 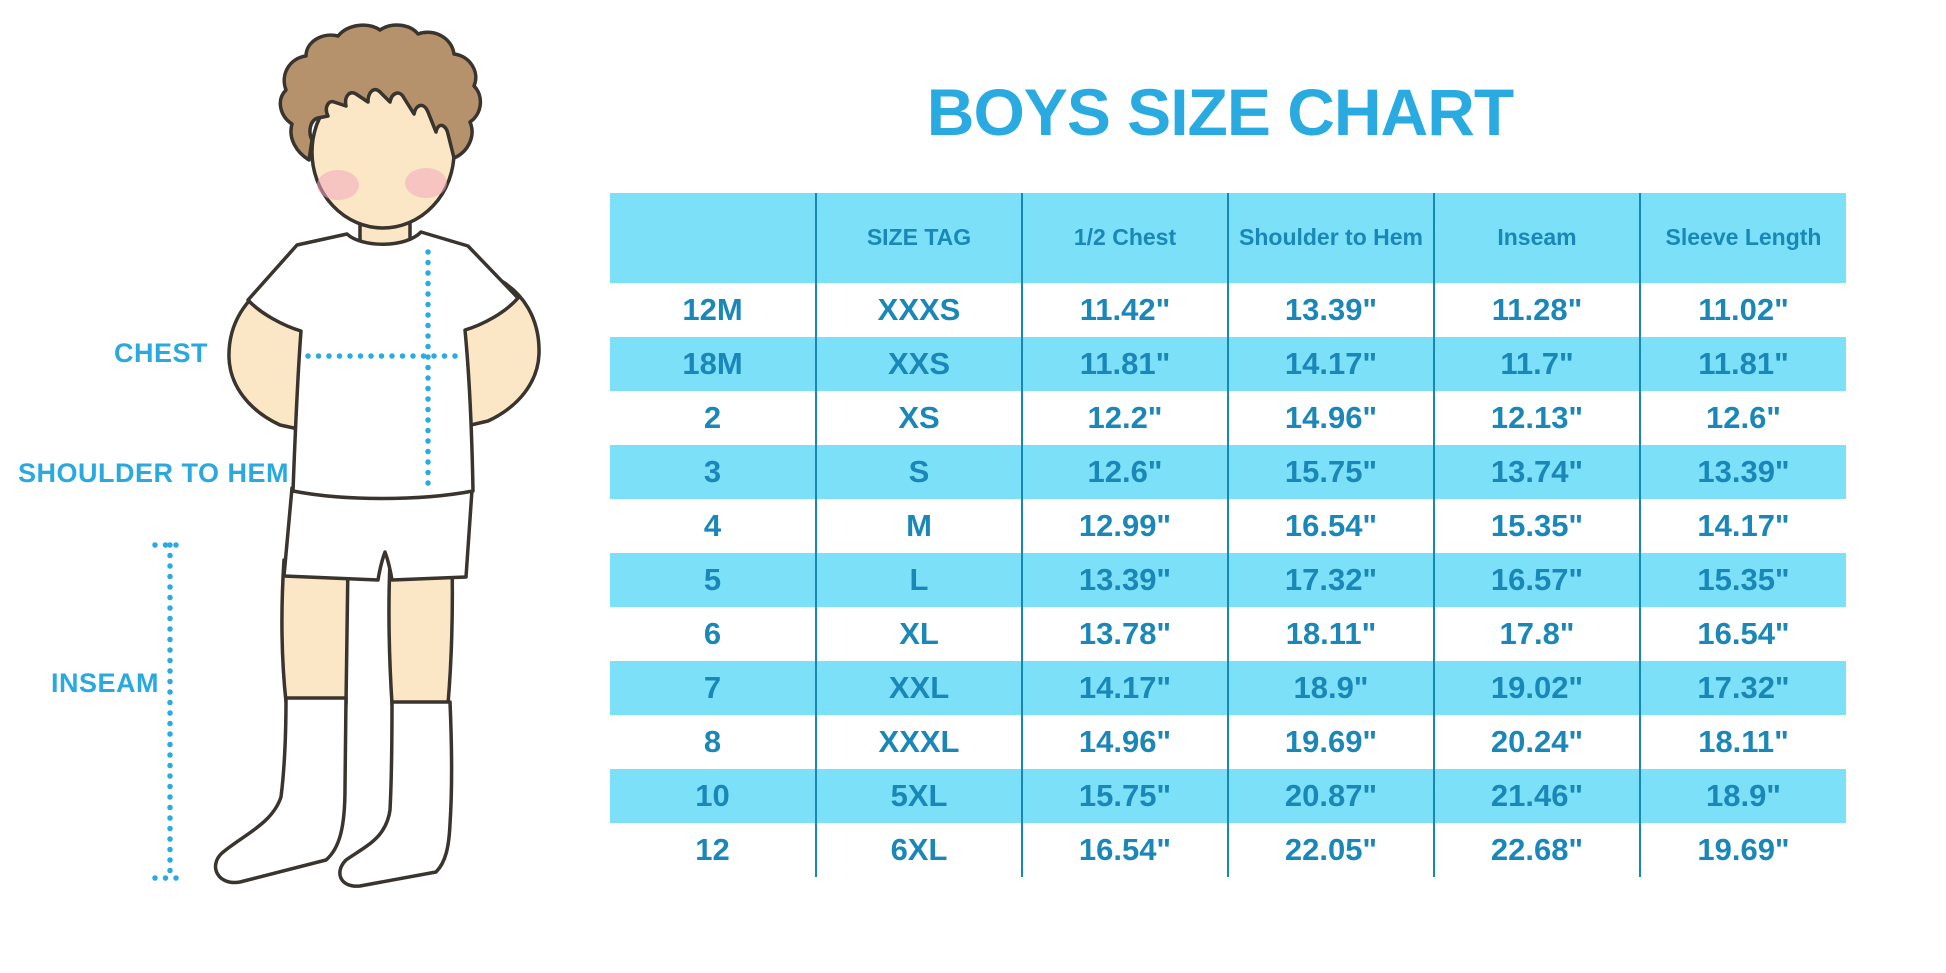 I want to click on inseam-cell: 12.13", so click(x=1536, y=418).